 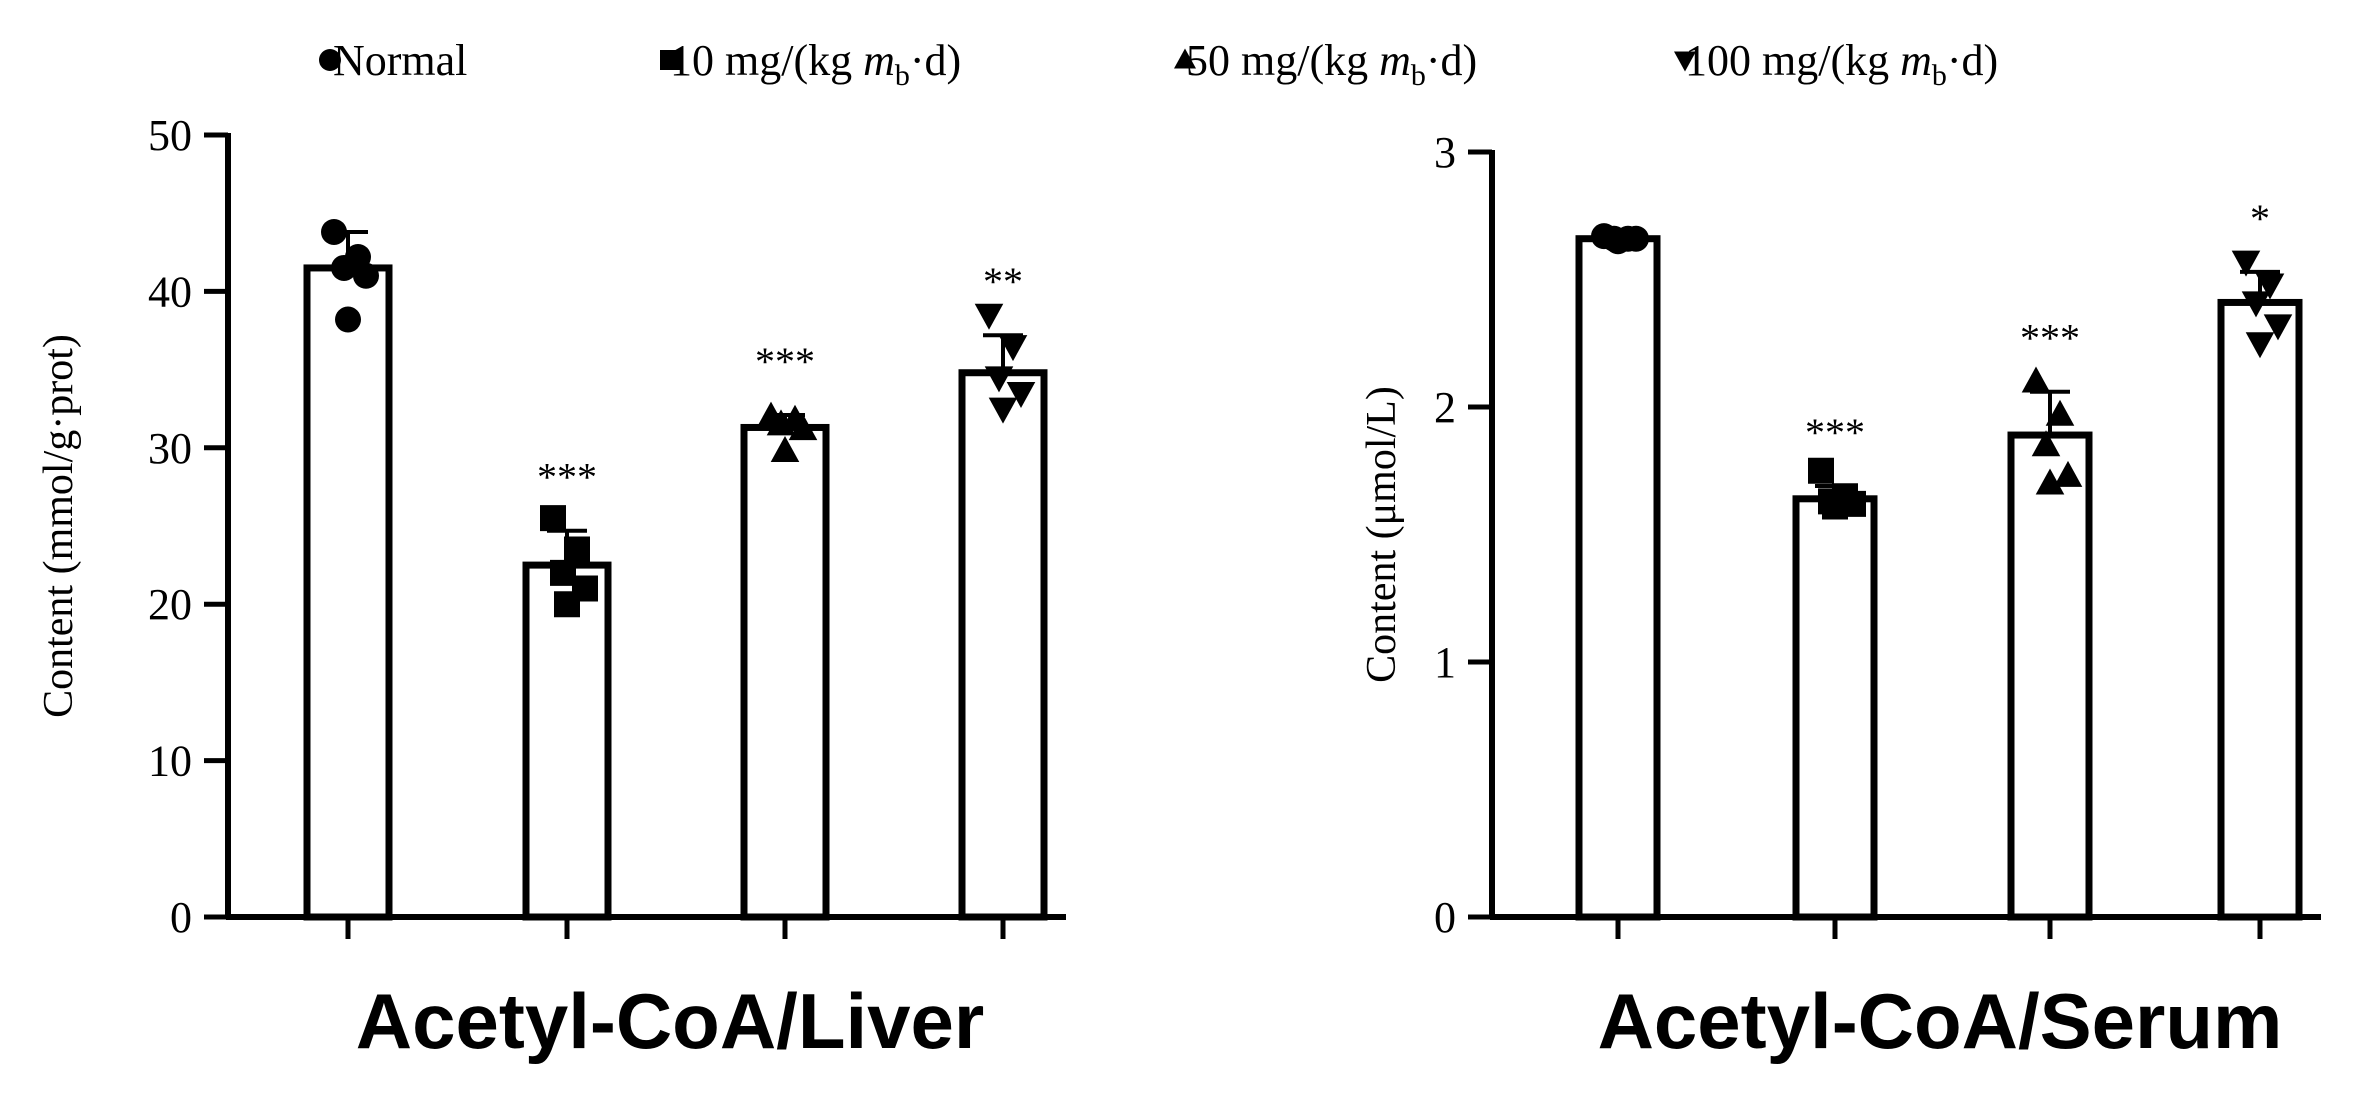 I want to click on legend-marker-circle, so click(x=330, y=60).